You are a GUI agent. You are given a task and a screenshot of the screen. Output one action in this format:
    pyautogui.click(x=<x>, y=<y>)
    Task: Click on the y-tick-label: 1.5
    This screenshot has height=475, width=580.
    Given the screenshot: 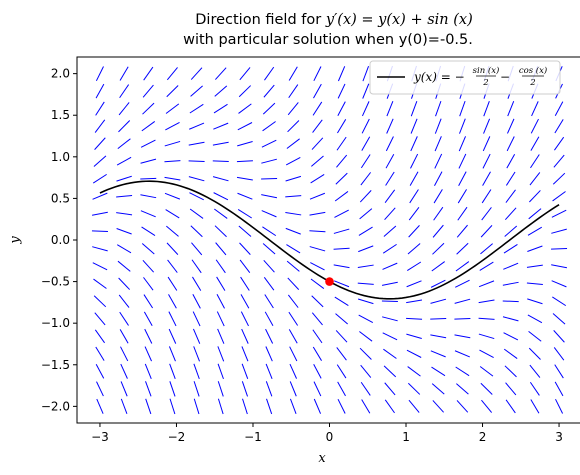 What is the action you would take?
    pyautogui.click(x=60, y=115)
    